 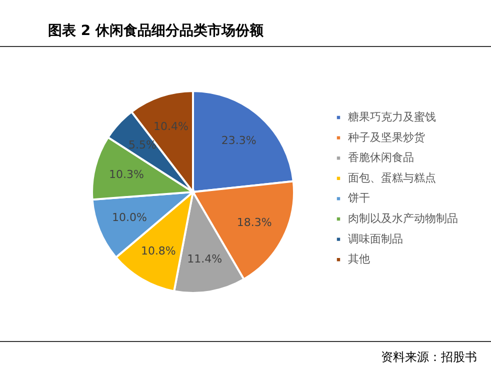 I want to click on text: 资料来源：招股书, so click(x=429, y=357).